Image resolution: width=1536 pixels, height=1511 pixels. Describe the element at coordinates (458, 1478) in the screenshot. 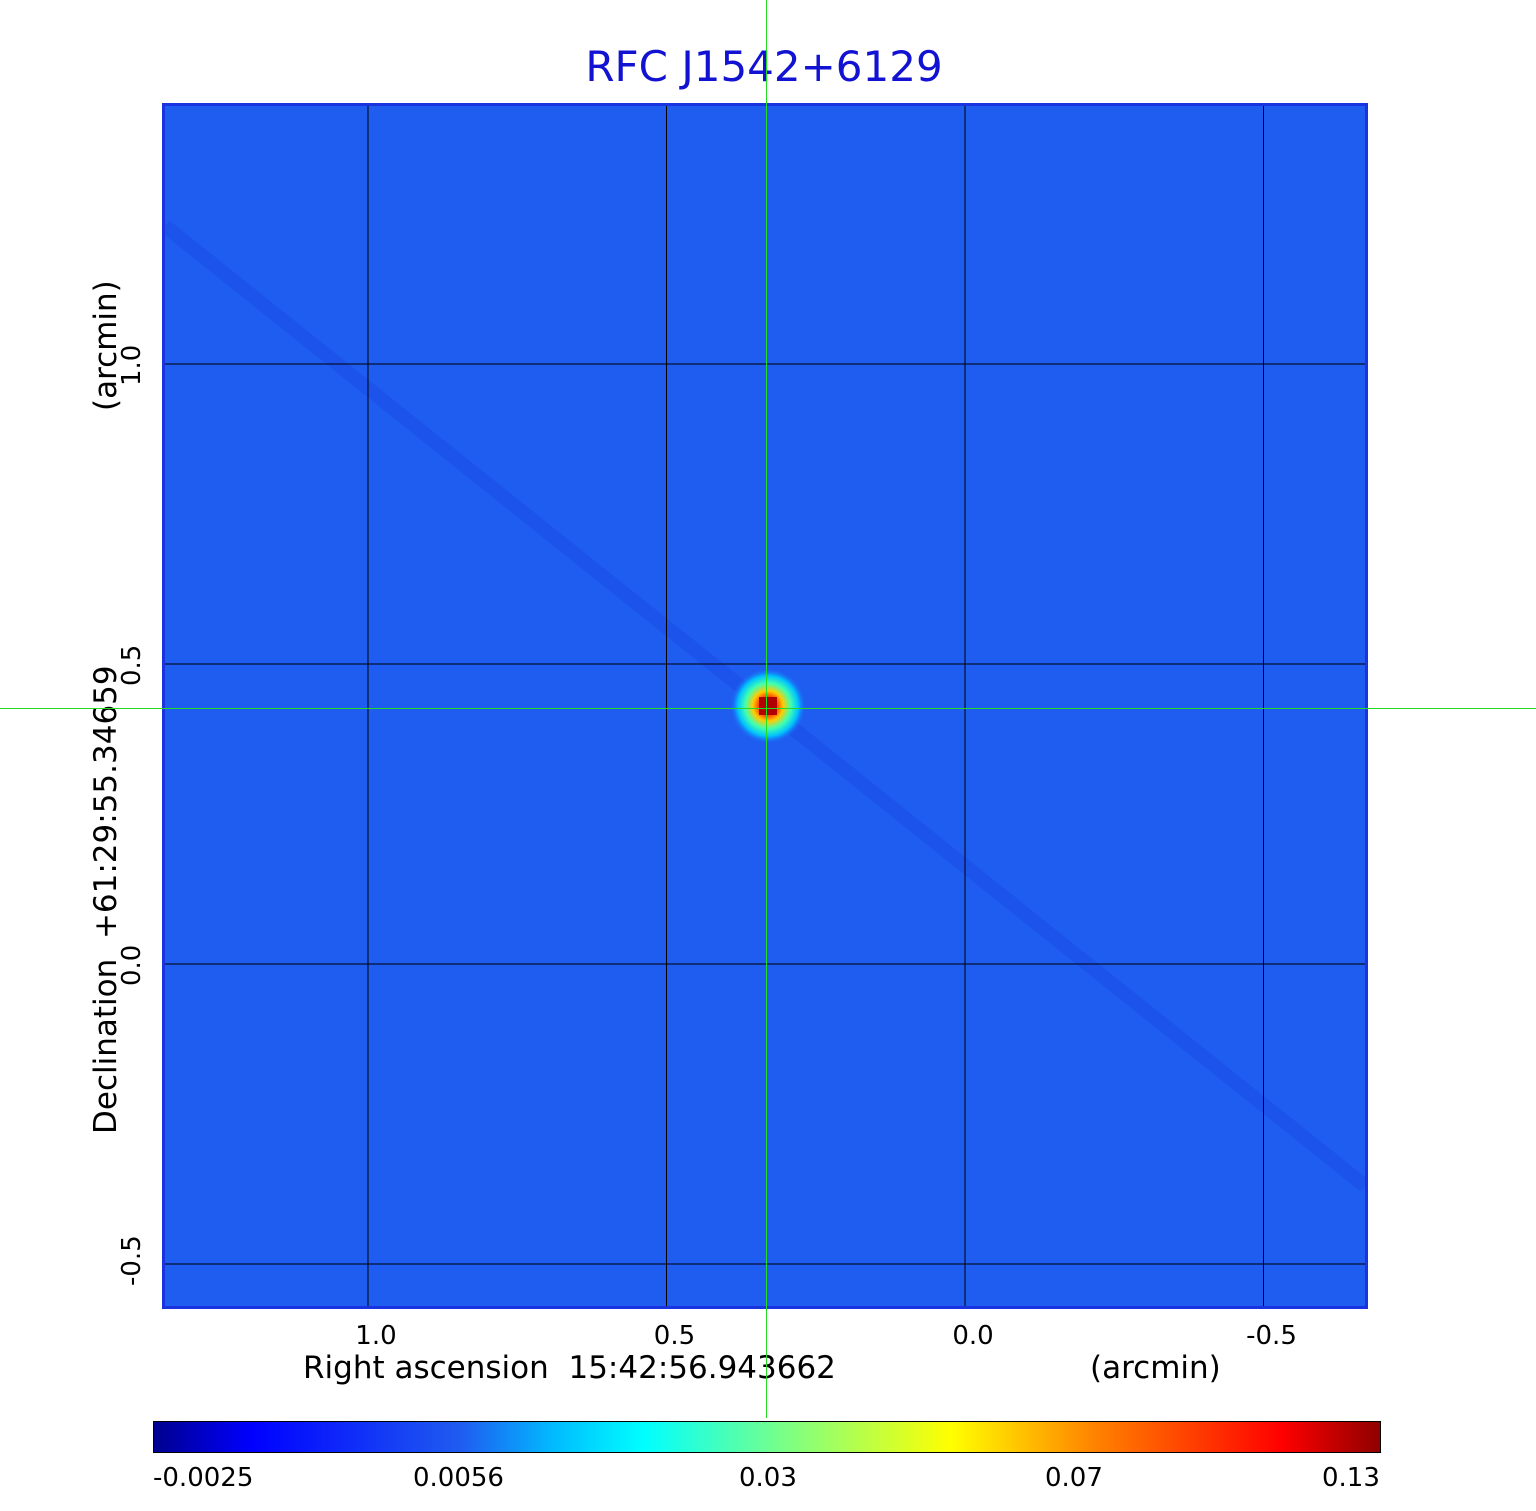

I see `colorbar-tick-label: 0.0056` at that location.